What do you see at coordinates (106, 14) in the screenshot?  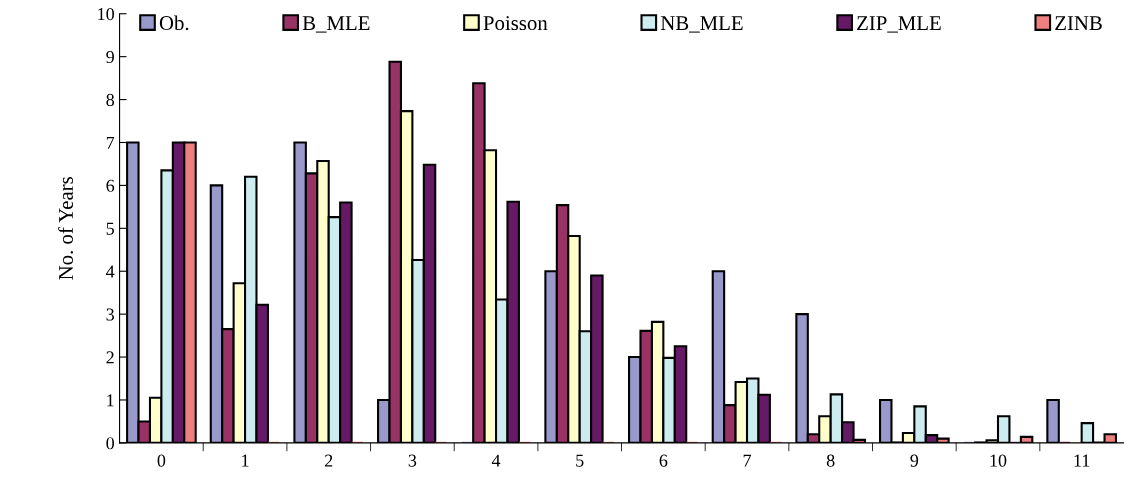 I see `y-tick-label: 10` at bounding box center [106, 14].